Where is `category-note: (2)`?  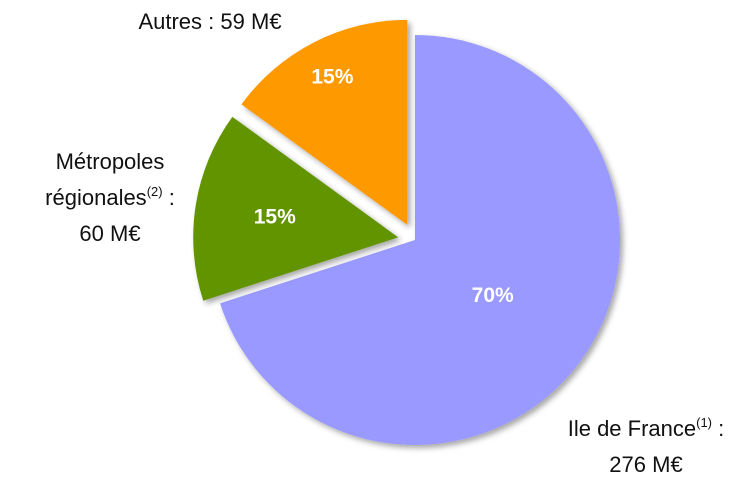 category-note: (2) is located at coordinates (154, 191).